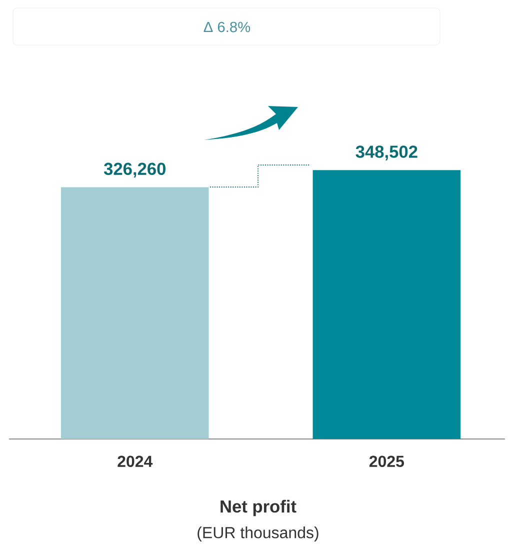 This screenshot has height=546, width=508. I want to click on x-tick-label: 2025, so click(386, 462).